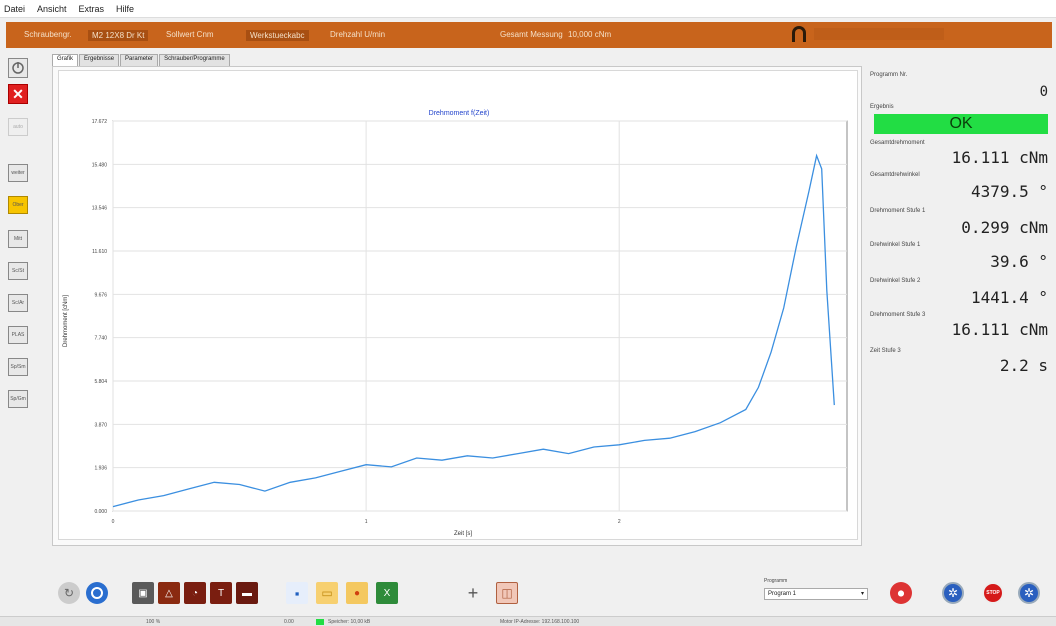  Describe the element at coordinates (100, 425) in the screenshot. I see `y-tick-label: 3.870` at that location.